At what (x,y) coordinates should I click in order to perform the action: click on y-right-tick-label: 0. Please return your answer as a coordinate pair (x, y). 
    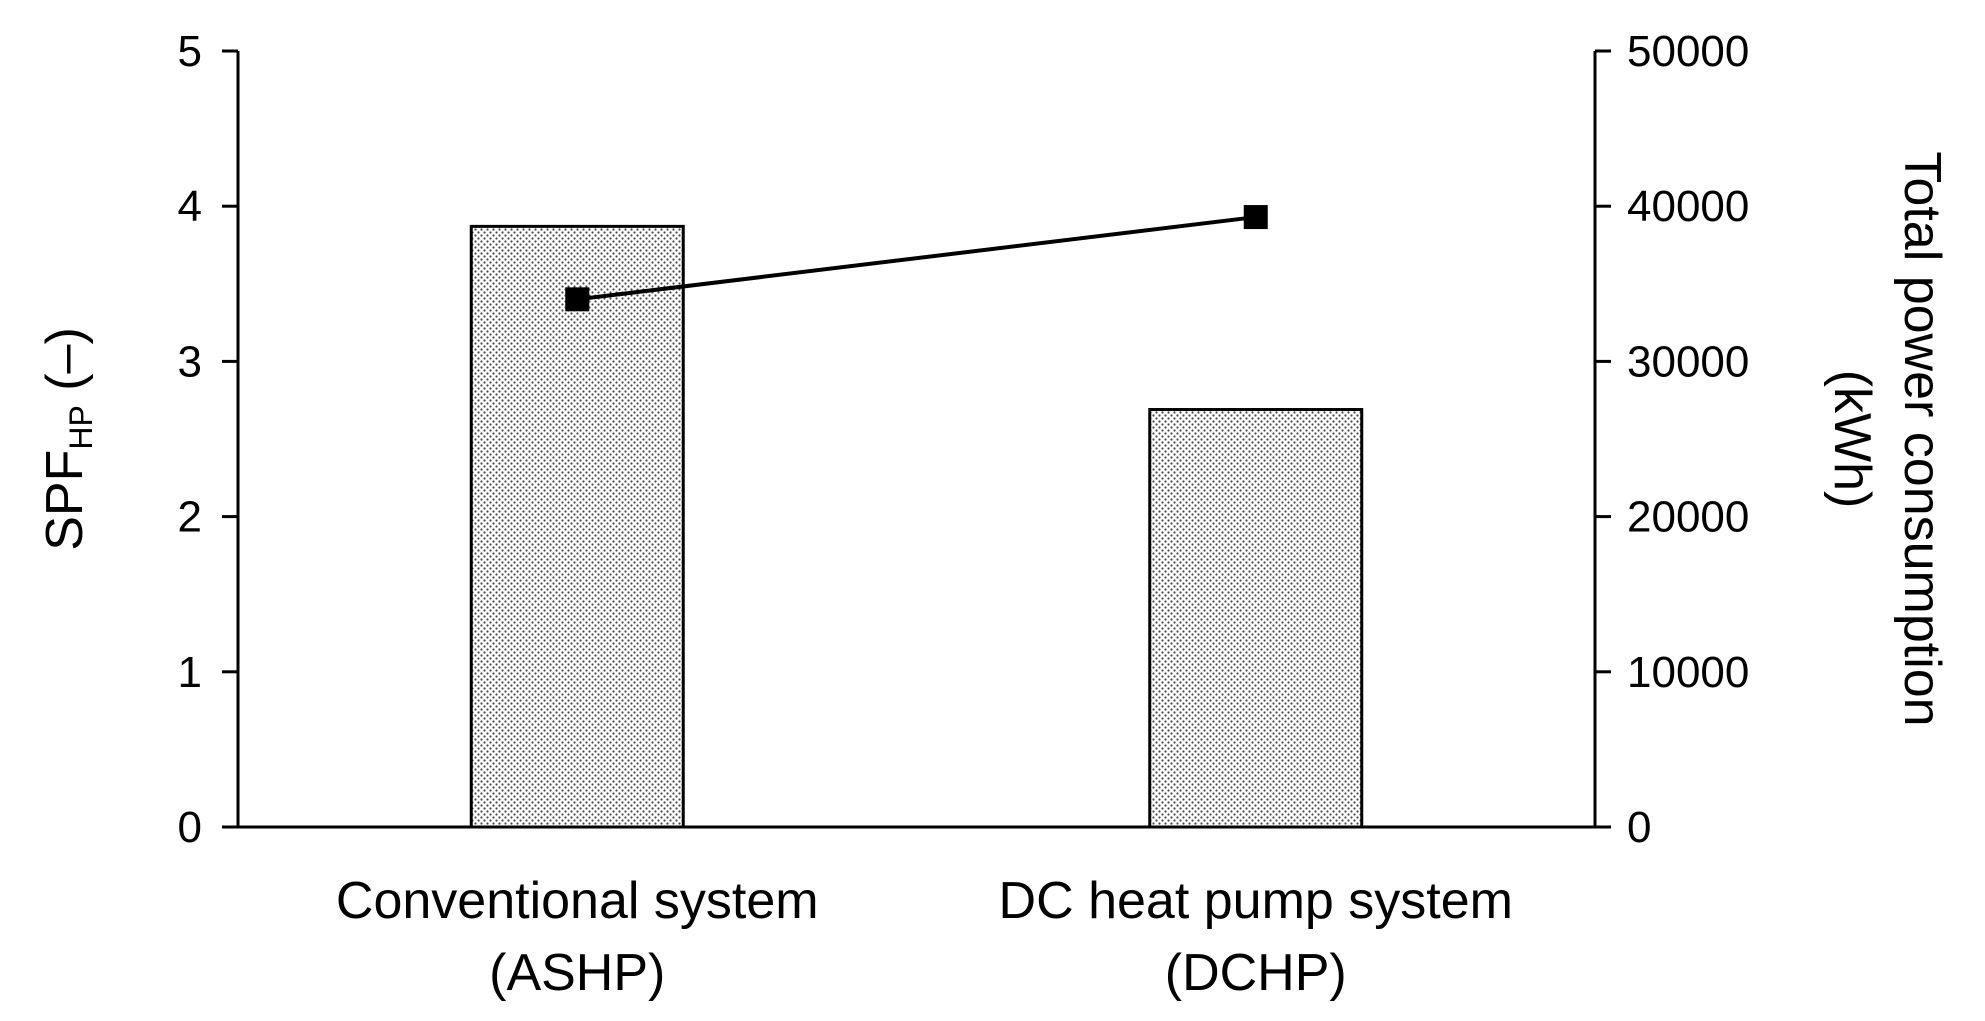
    Looking at the image, I should click on (1639, 827).